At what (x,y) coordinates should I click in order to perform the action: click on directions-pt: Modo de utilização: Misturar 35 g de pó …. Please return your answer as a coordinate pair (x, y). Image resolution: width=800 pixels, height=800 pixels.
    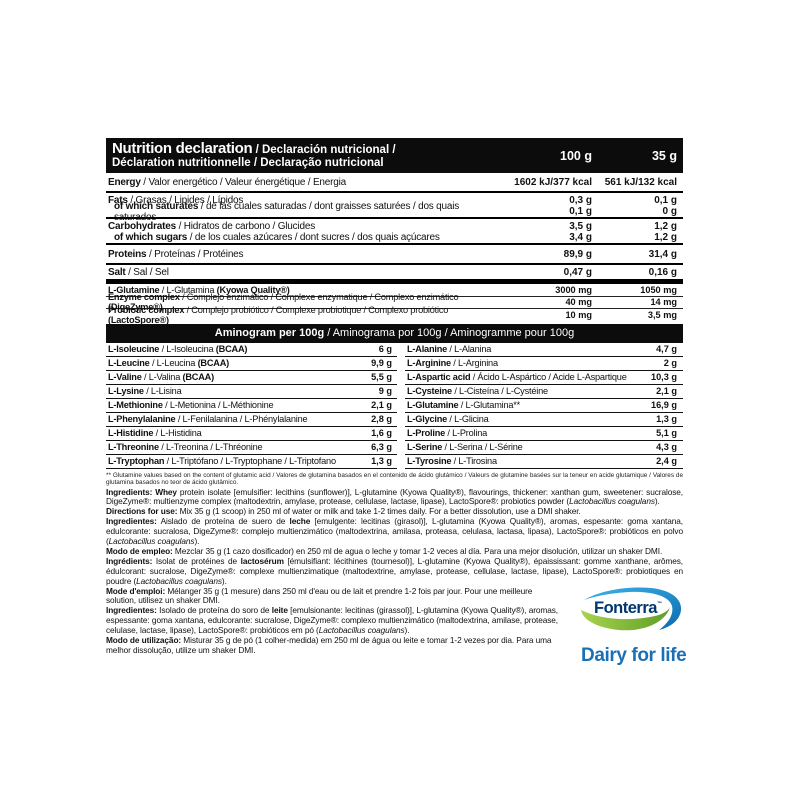
    Looking at the image, I should click on (329, 645).